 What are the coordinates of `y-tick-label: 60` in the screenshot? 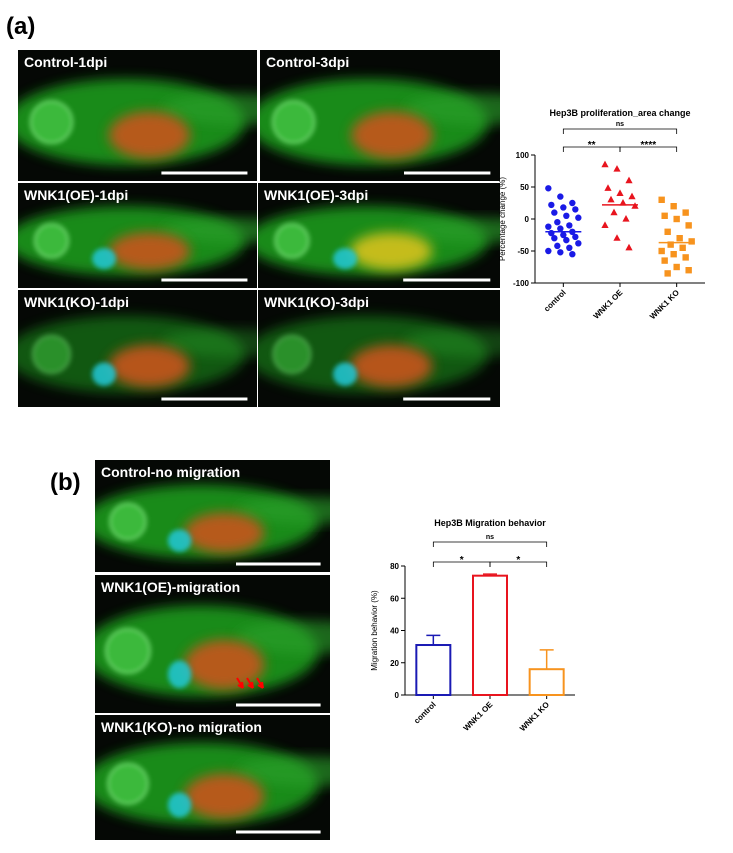 It's located at (394, 598).